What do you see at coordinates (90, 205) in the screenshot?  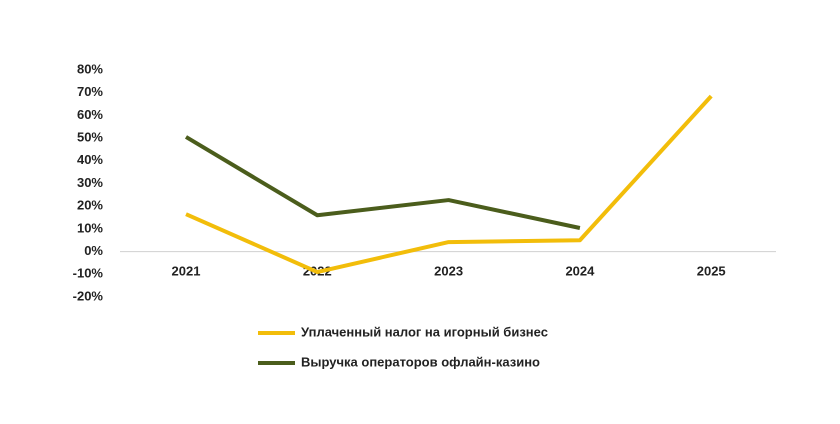 I see `y-tick-label: 20%` at bounding box center [90, 205].